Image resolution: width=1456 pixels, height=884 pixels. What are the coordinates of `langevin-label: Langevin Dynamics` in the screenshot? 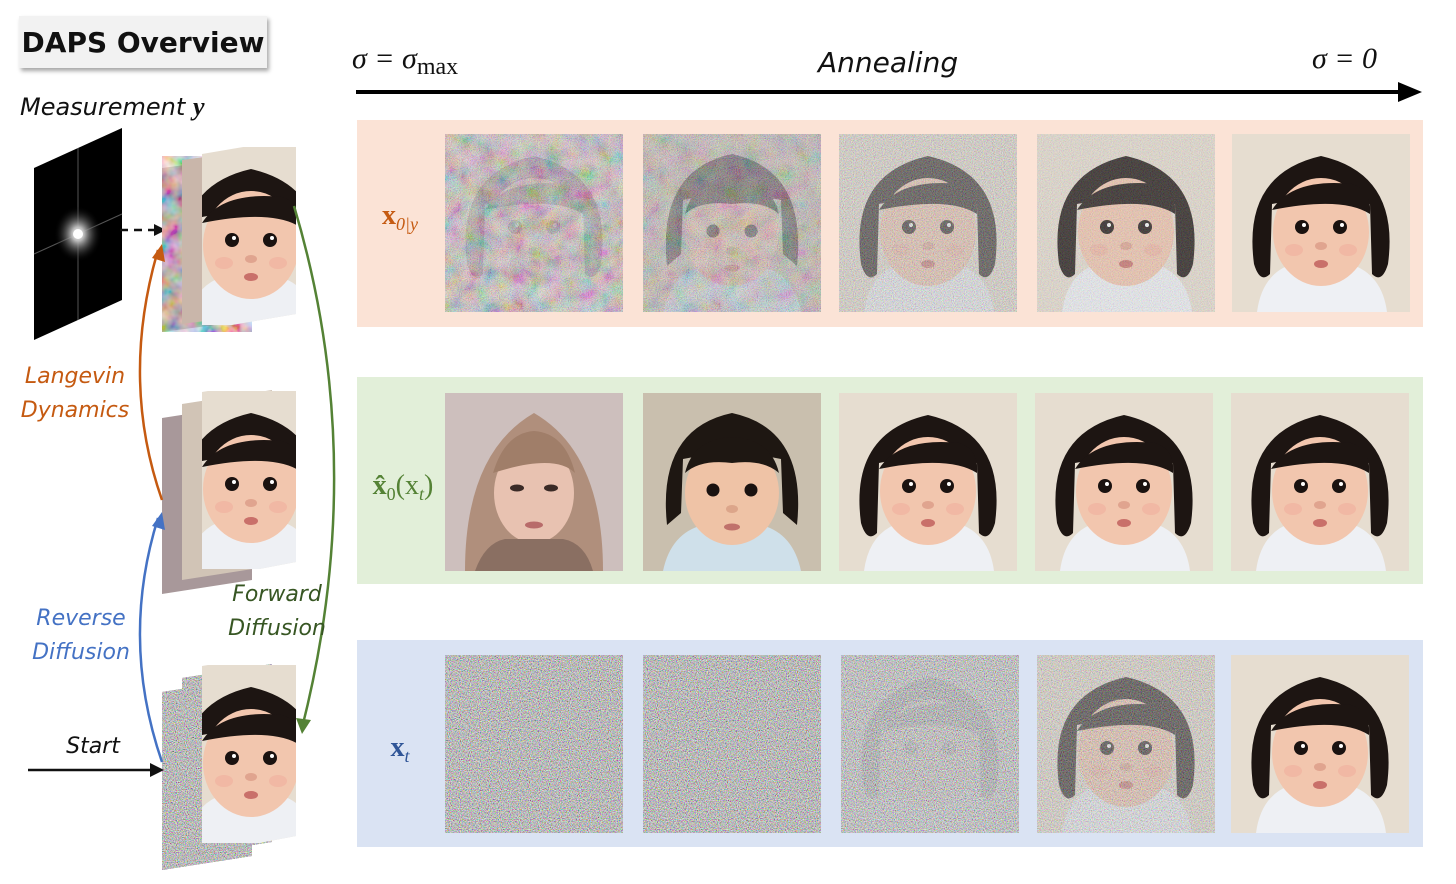 It's located at (75, 393).